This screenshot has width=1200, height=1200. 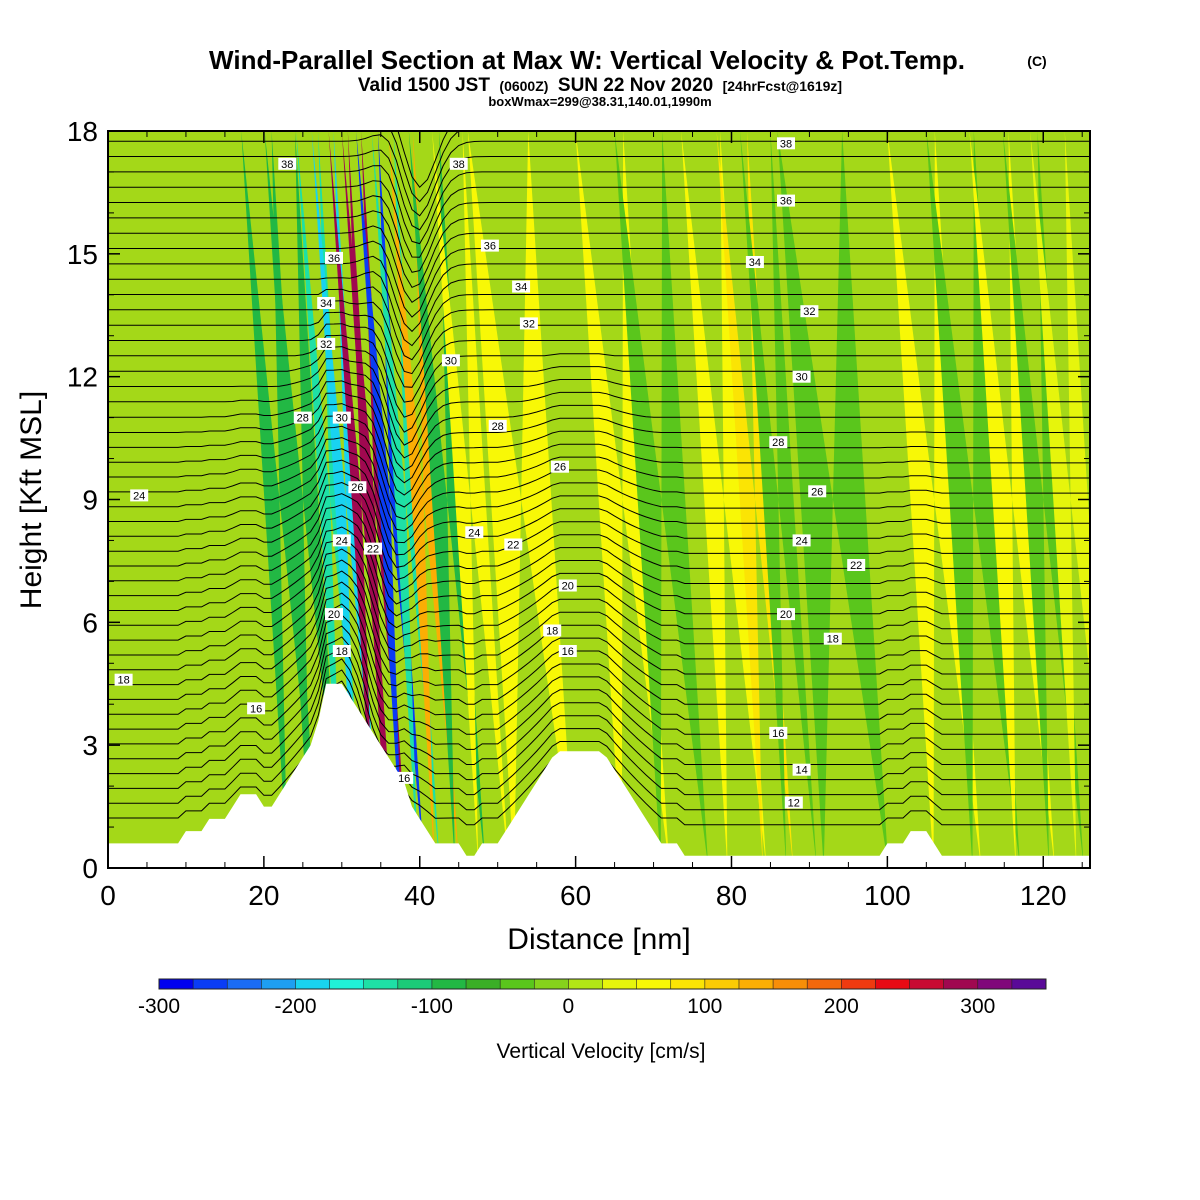 I want to click on isentrope-label: 12, so click(x=793, y=803).